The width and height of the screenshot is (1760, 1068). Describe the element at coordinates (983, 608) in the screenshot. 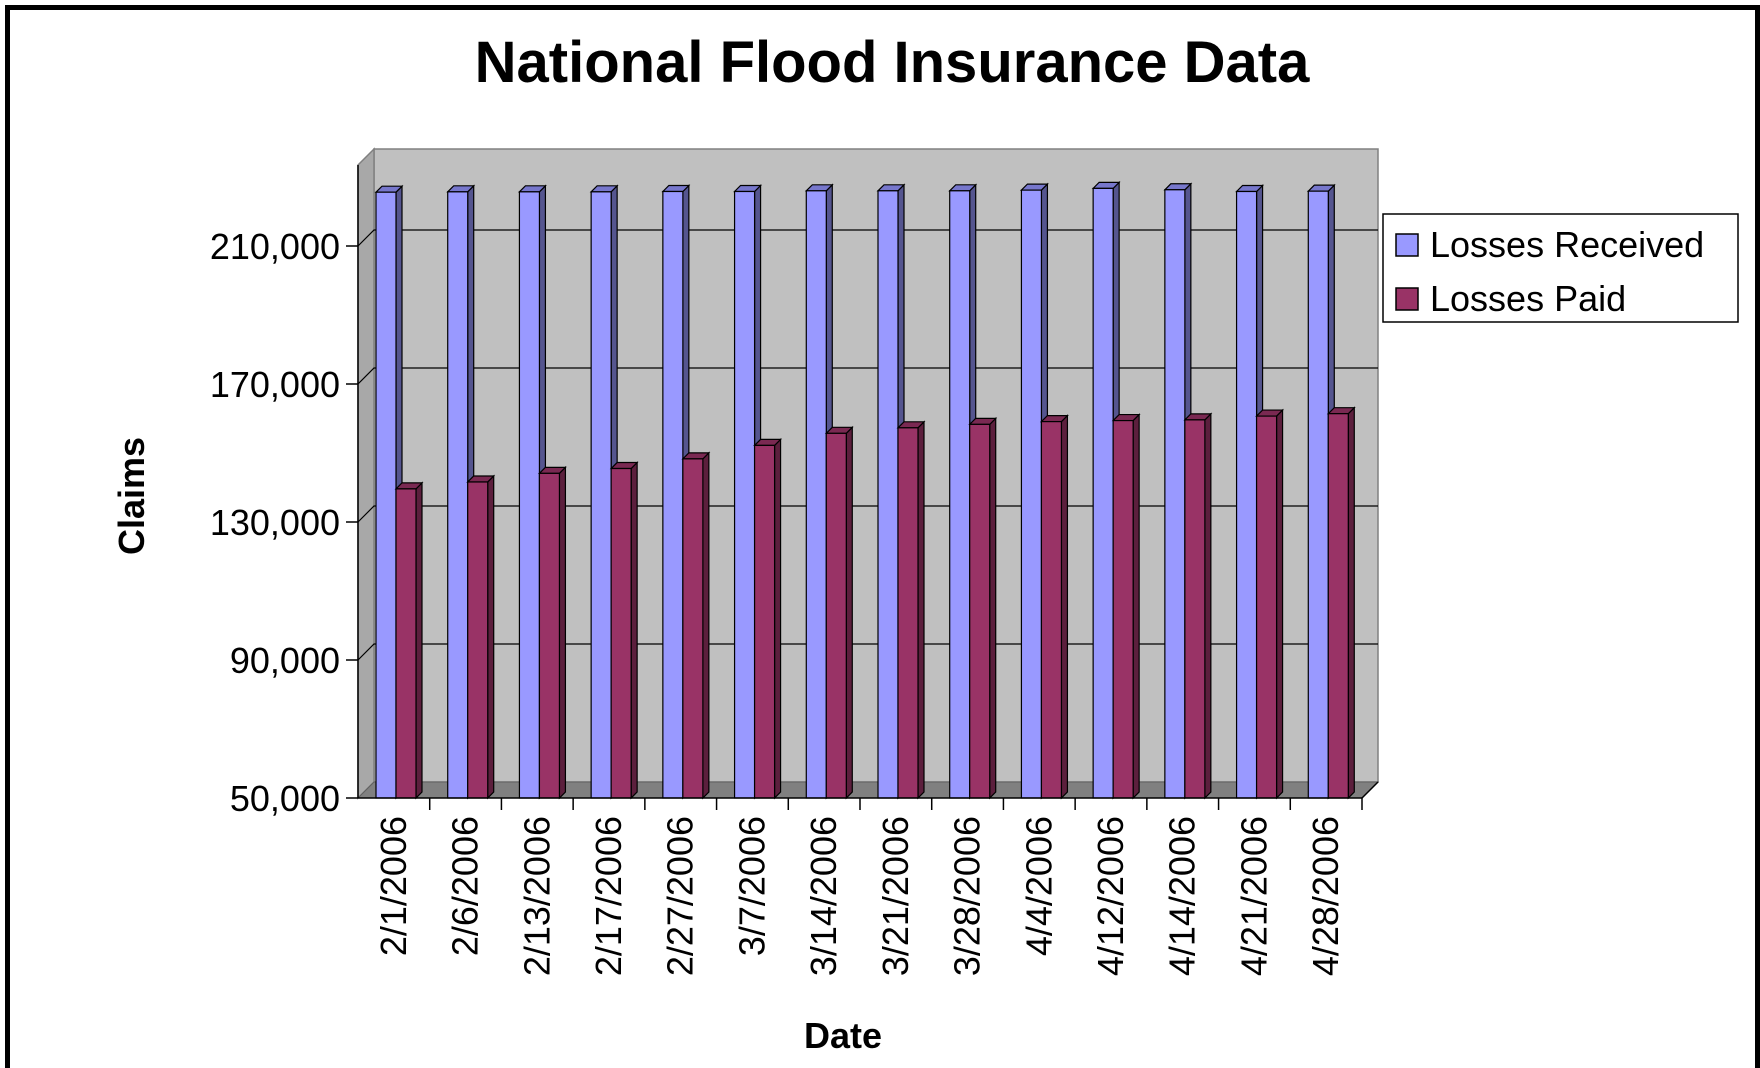

I see `bar-losses-paid-3-28-2006` at that location.